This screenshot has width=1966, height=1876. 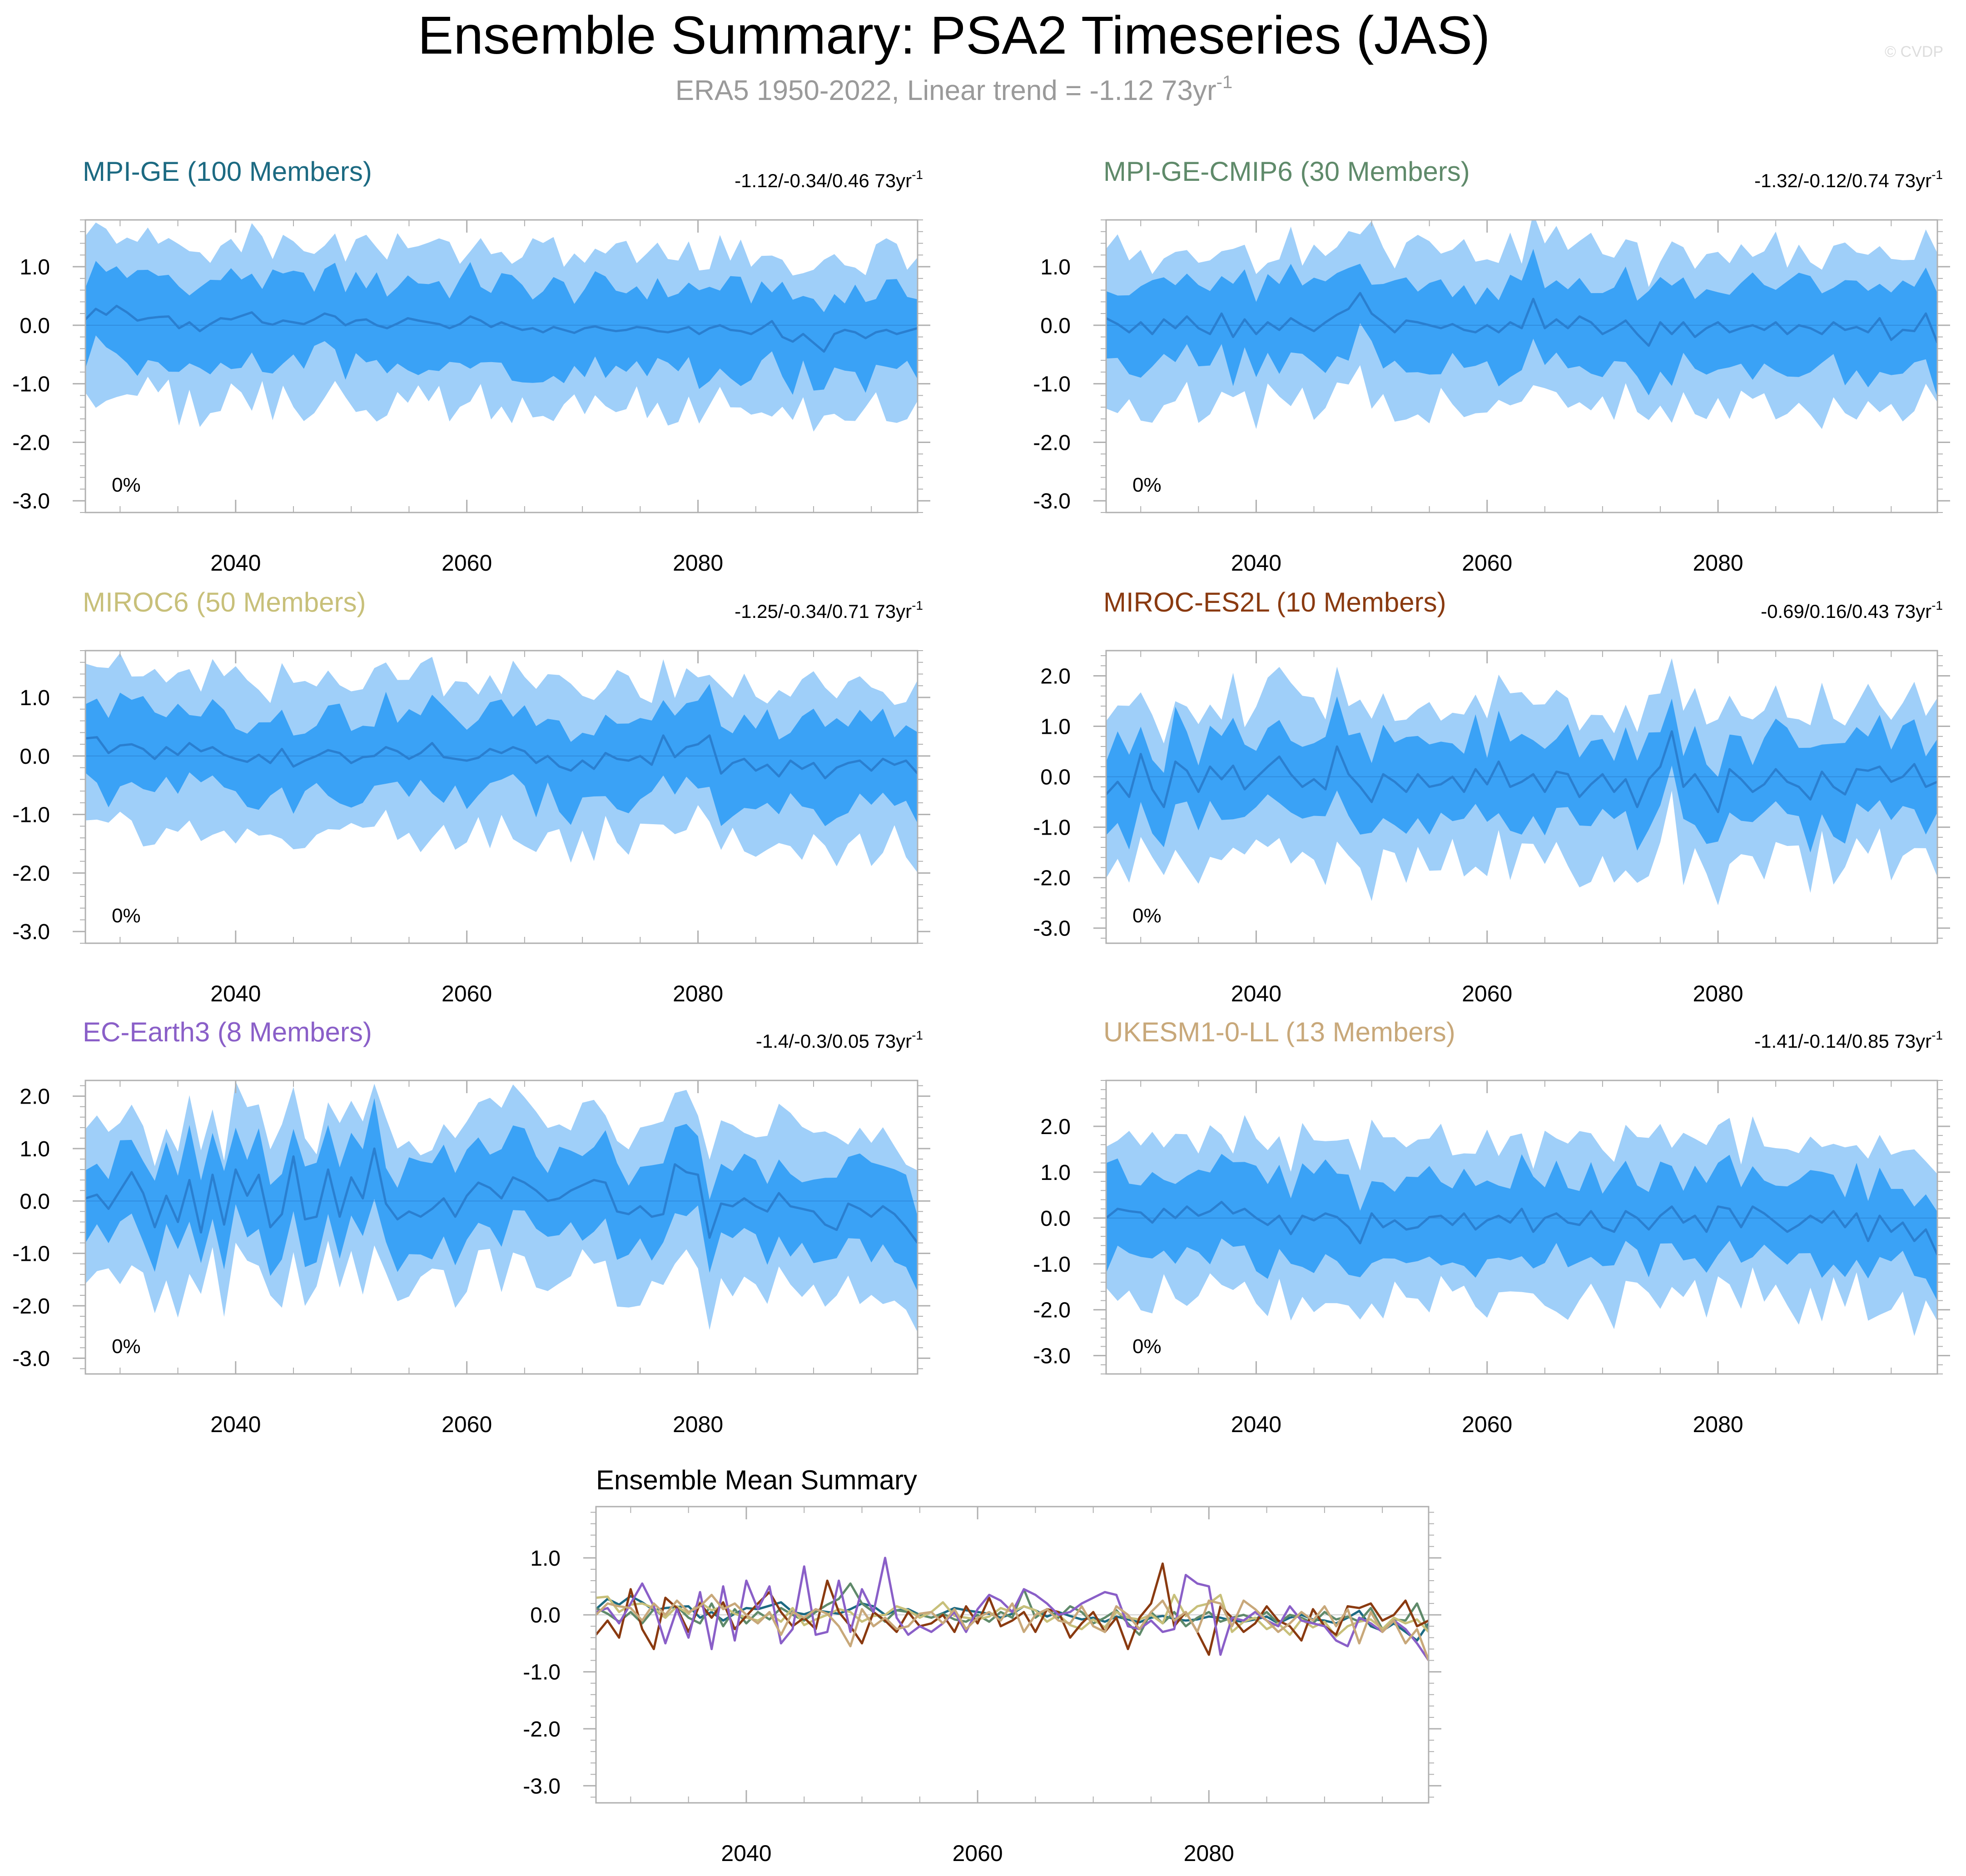 I want to click on panel-trend-label: -1.12/-0.34/0.46 73yr-1, so click(x=829, y=179).